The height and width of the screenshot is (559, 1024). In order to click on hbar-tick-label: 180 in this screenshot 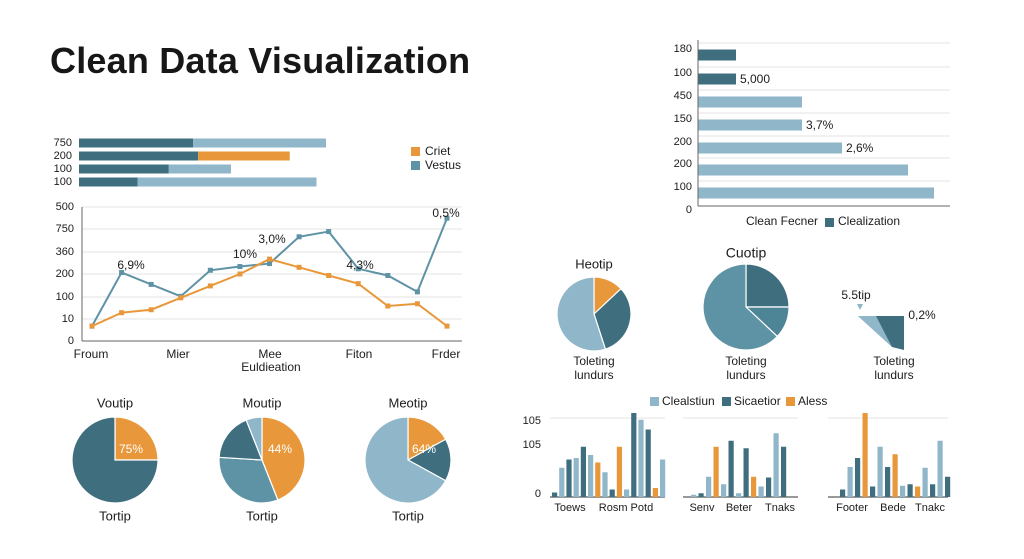, I will do `click(683, 49)`.